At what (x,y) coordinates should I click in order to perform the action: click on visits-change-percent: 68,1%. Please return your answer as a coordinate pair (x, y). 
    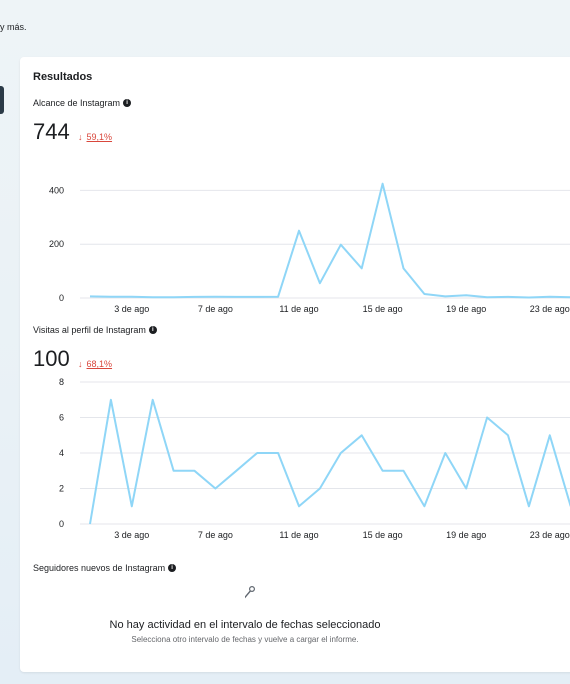
    Looking at the image, I should click on (99, 364).